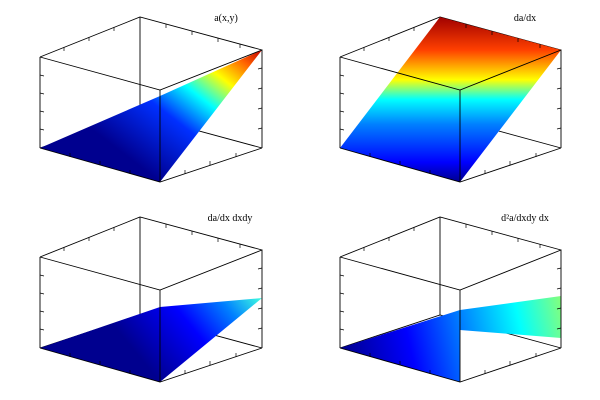  What do you see at coordinates (230, 218) in the screenshot?
I see `panel-title: da/dx dxdy` at bounding box center [230, 218].